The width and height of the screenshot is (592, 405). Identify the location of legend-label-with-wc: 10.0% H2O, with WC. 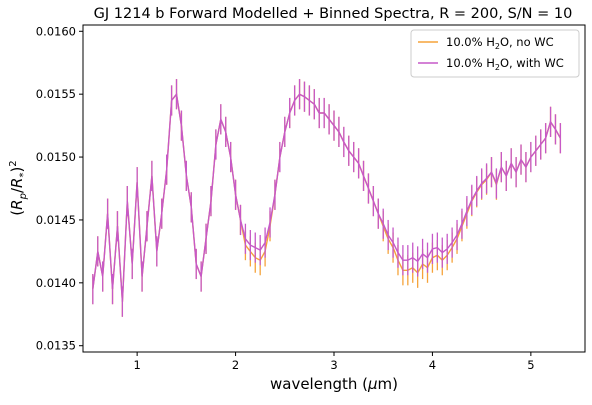
(505, 64).